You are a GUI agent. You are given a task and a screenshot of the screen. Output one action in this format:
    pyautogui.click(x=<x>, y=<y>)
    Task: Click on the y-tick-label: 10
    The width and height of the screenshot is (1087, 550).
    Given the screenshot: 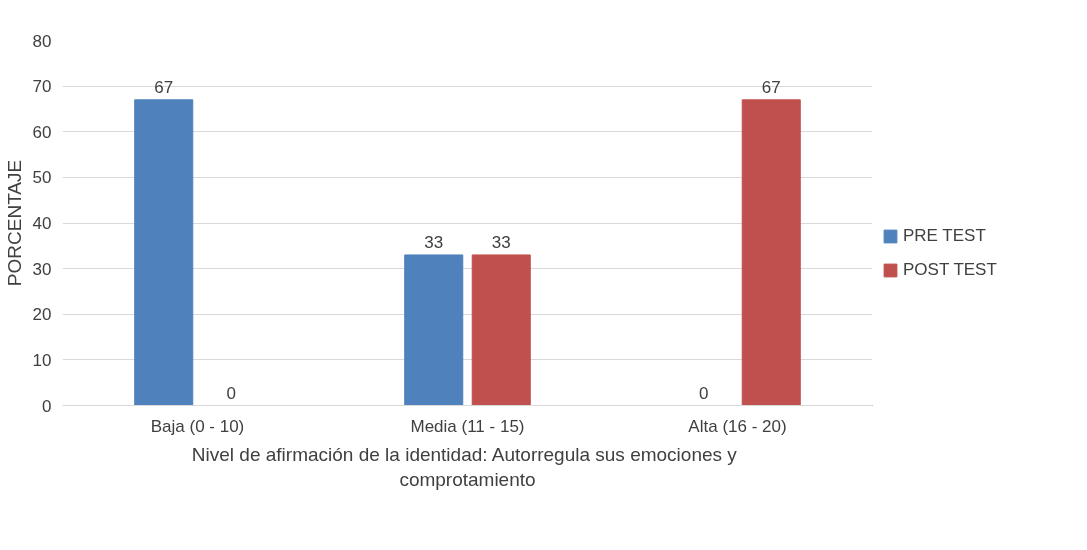 What is the action you would take?
    pyautogui.click(x=42, y=360)
    